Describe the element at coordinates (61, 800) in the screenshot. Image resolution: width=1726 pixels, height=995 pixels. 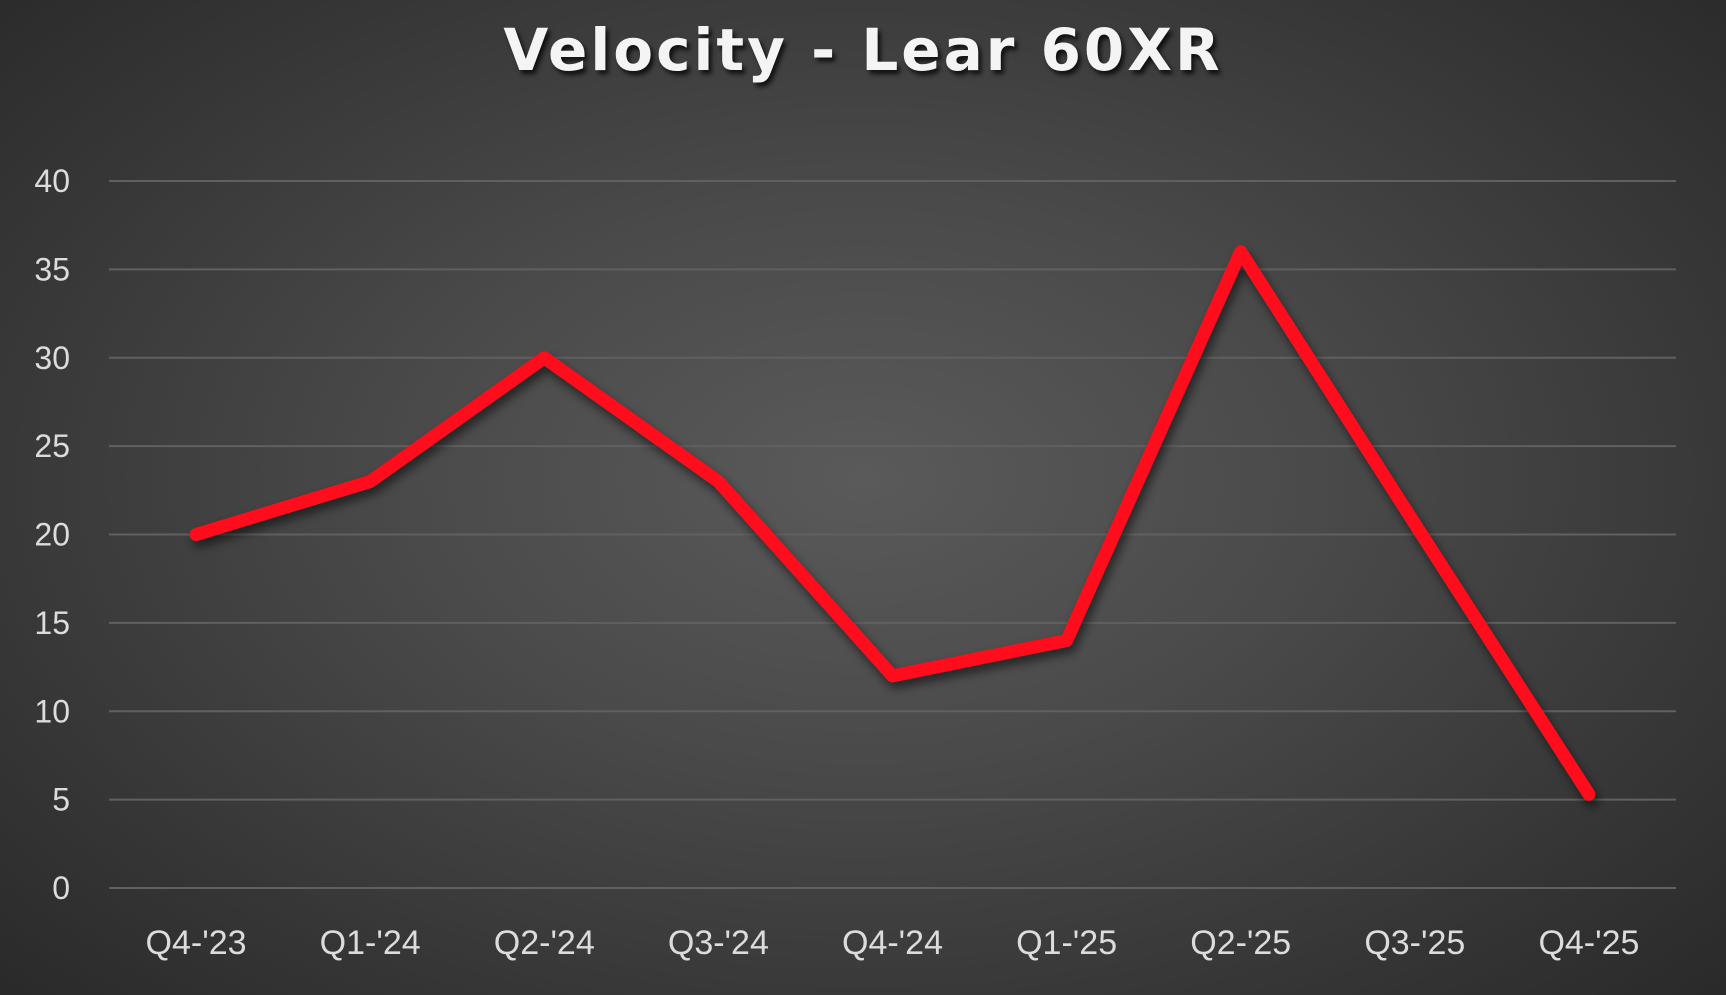
I see `y-tick-label: 5` at that location.